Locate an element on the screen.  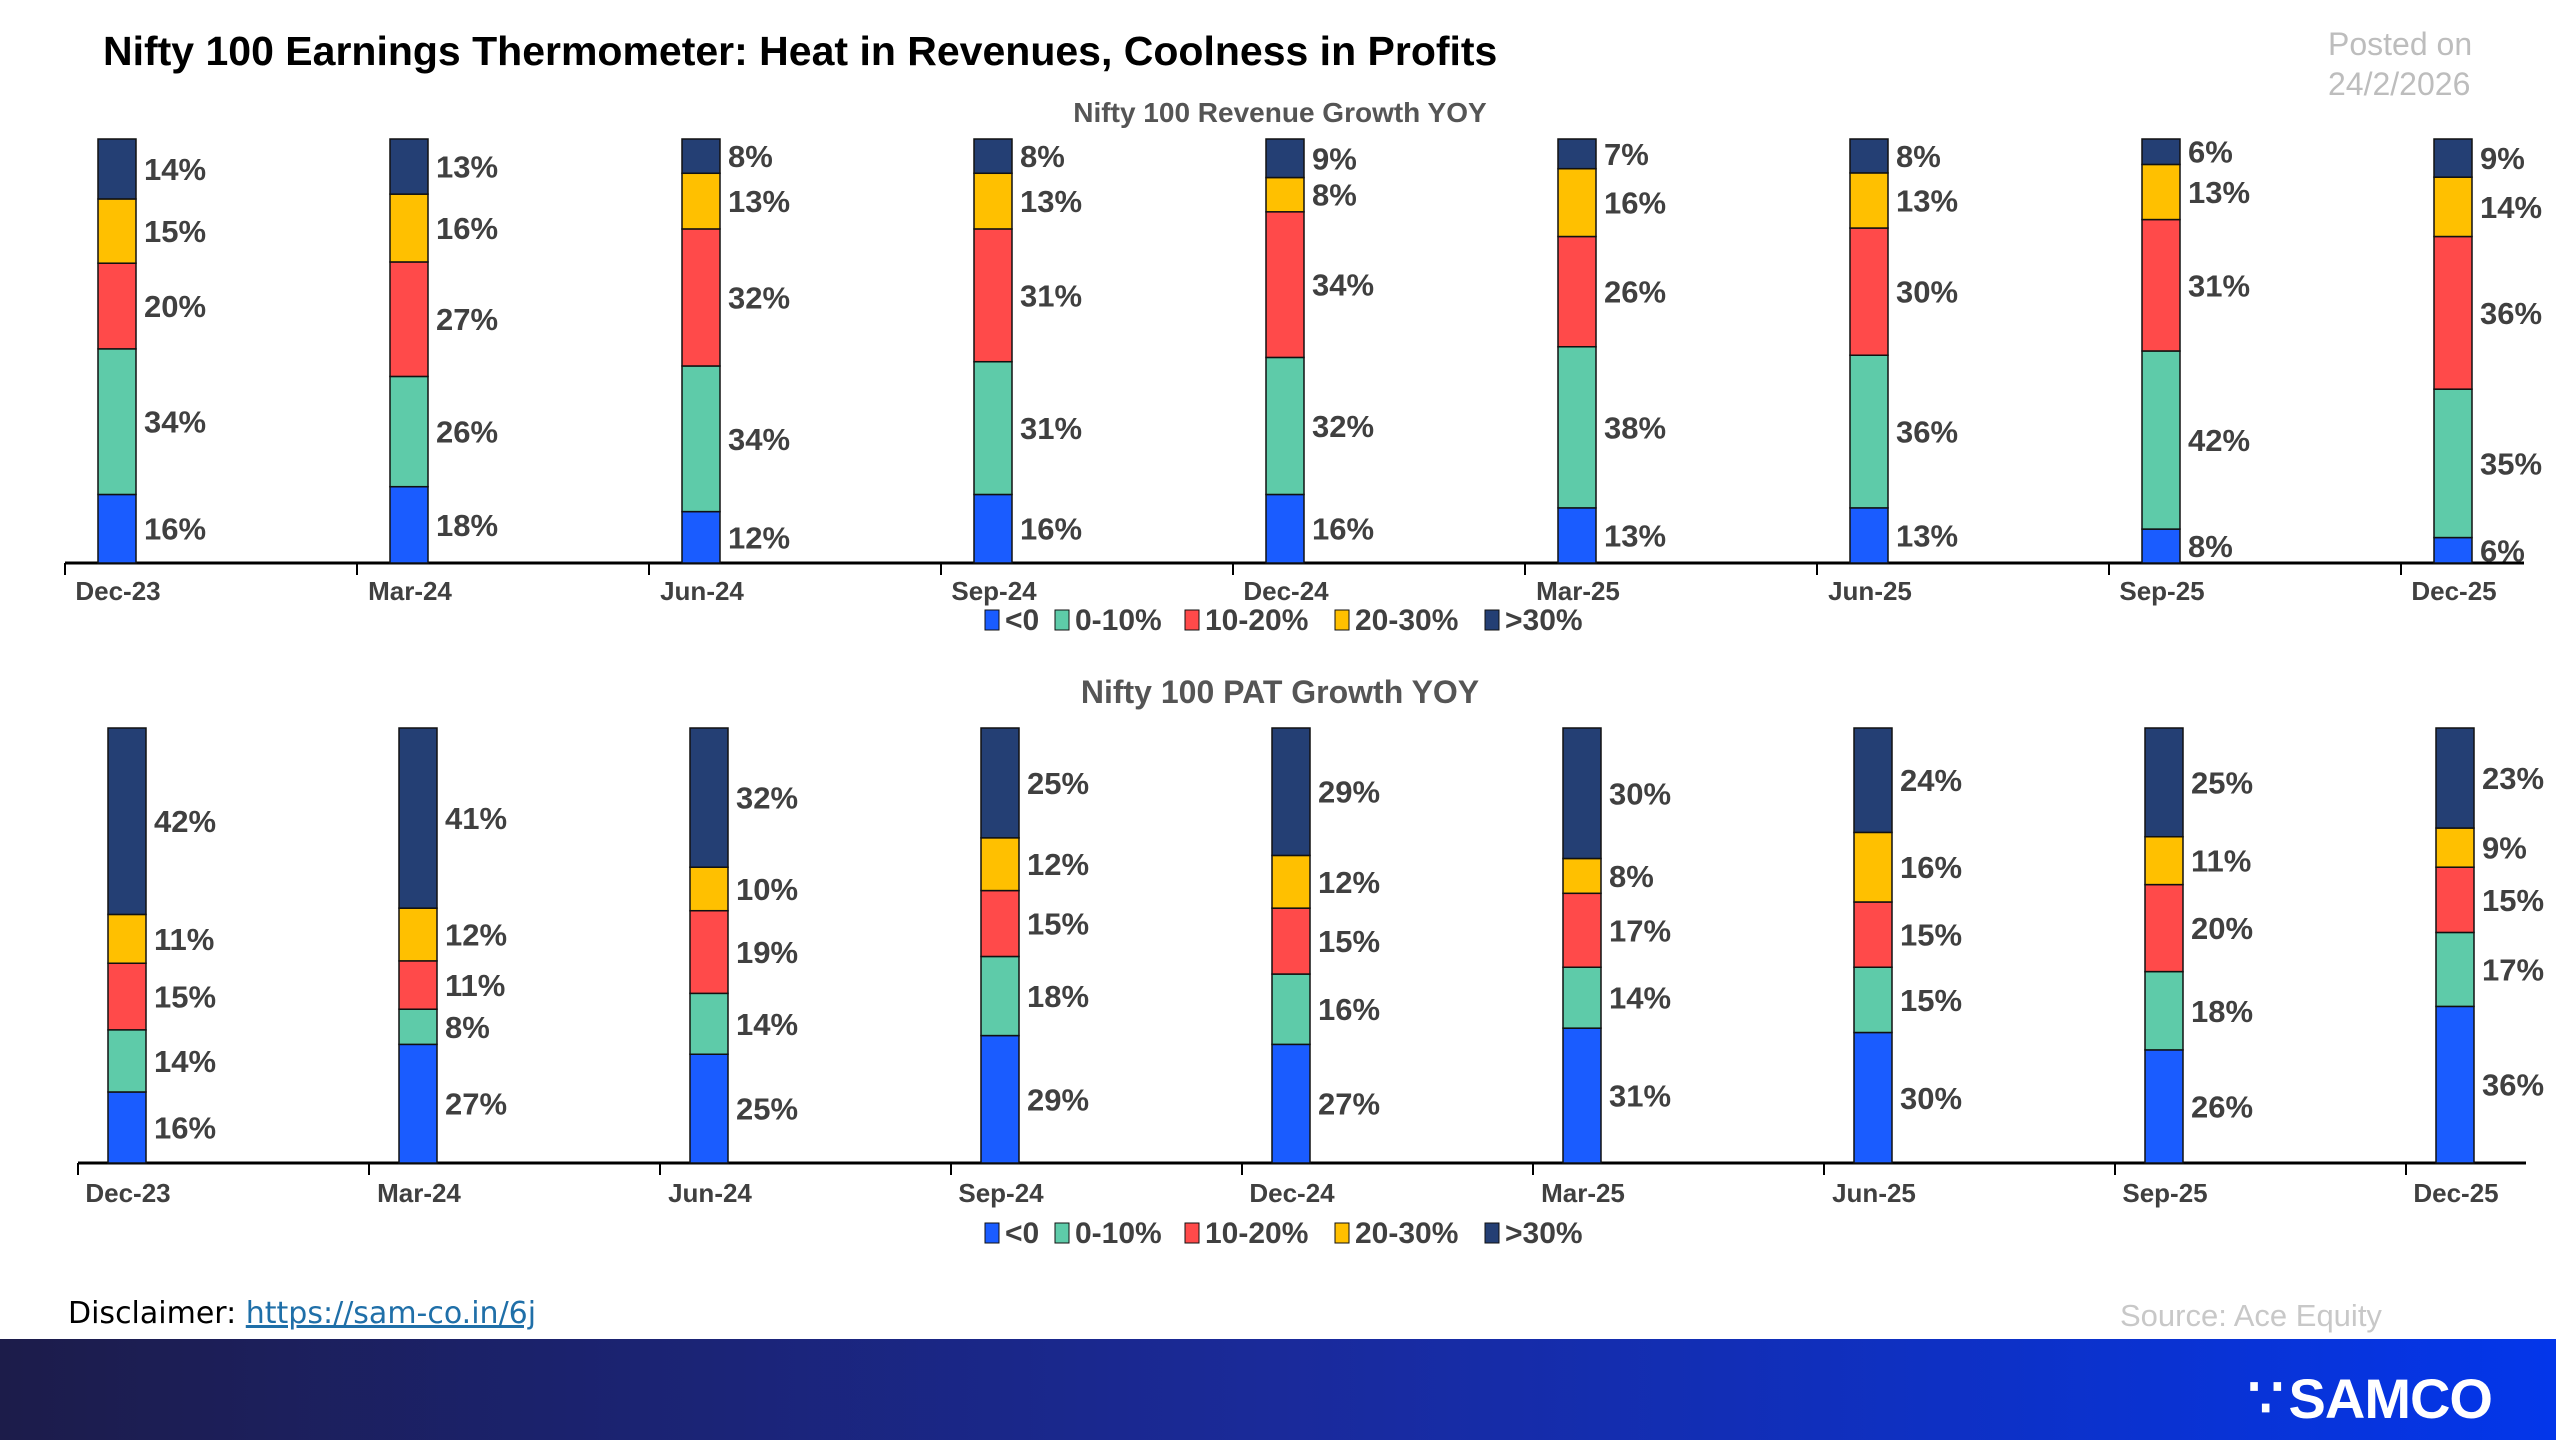
data-label: 30% is located at coordinates (1927, 292).